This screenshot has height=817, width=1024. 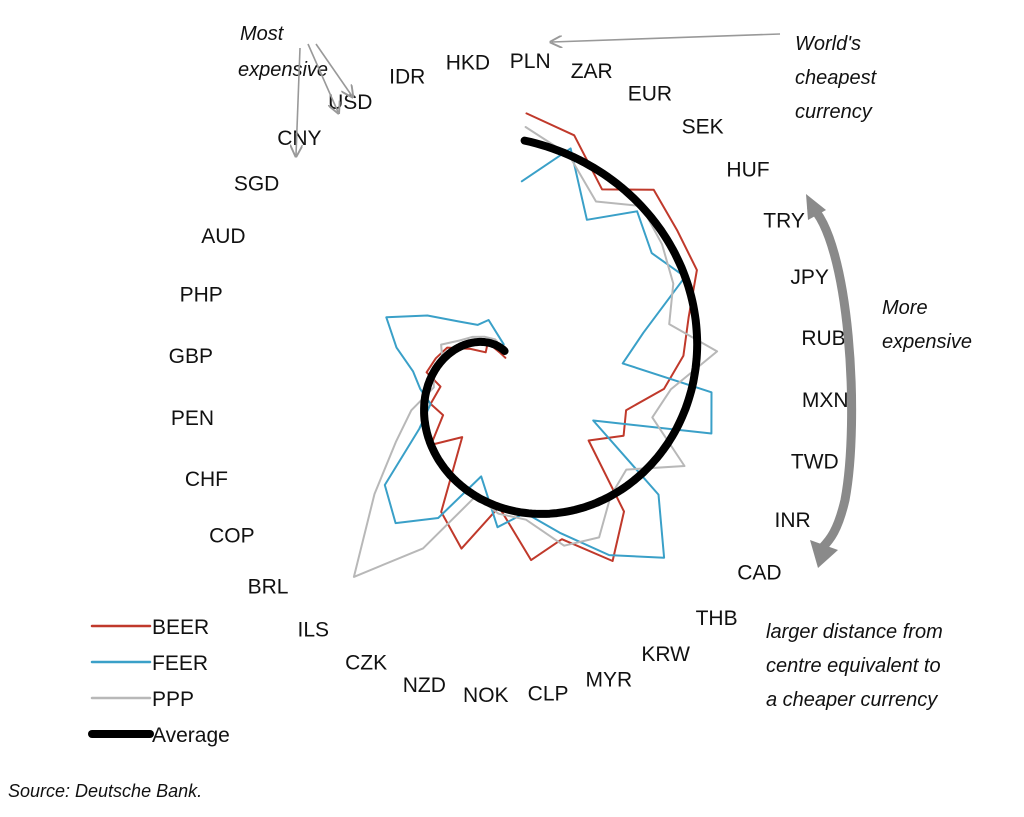 What do you see at coordinates (262, 34) in the screenshot?
I see `most-expensive-line-1: Most` at bounding box center [262, 34].